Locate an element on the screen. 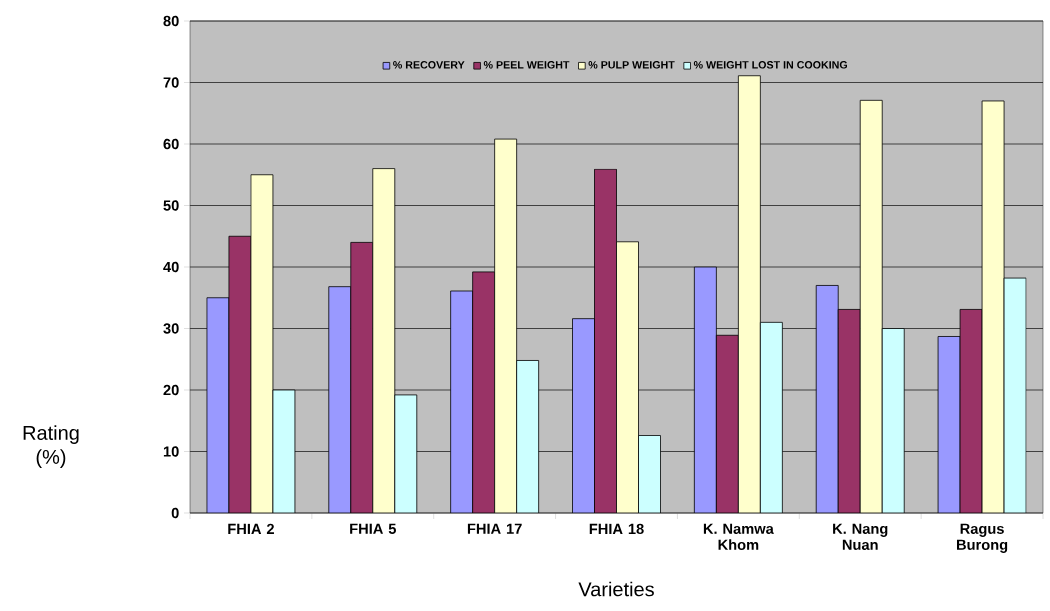 This screenshot has width=1050, height=611. x-tick-label: K. Nang Nuan is located at coordinates (860, 536).